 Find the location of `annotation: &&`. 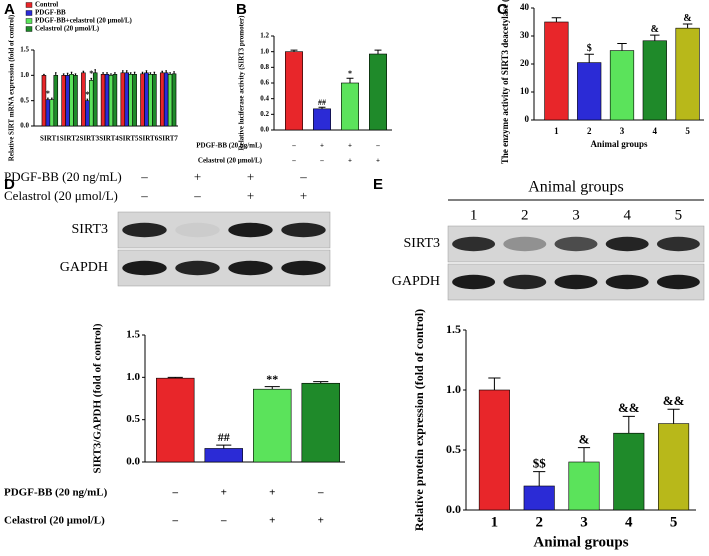

annotation: && is located at coordinates (674, 400).